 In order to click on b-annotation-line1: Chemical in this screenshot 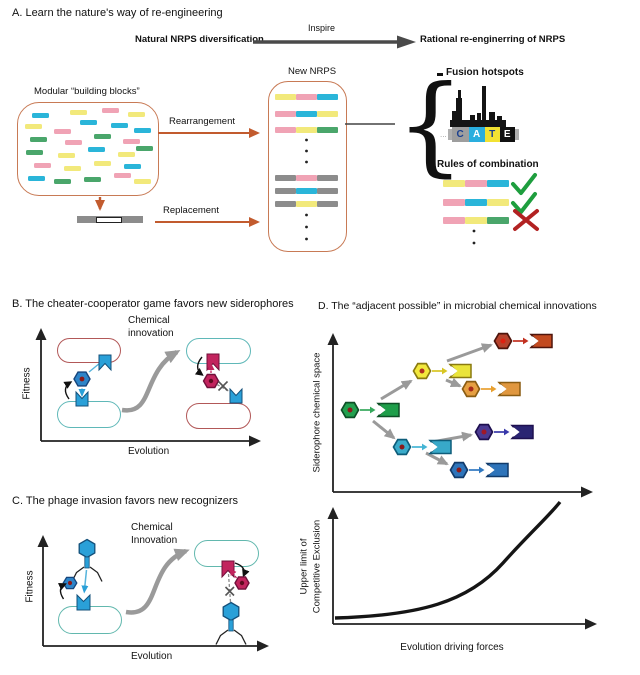, I will do `click(149, 320)`.